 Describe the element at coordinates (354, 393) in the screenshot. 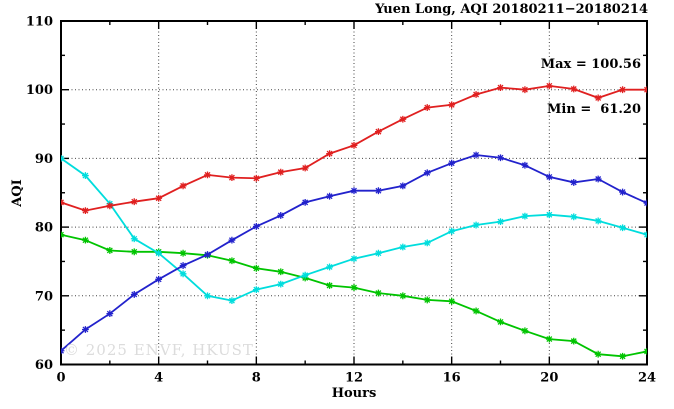

I see `x-axis-label: Hours` at that location.